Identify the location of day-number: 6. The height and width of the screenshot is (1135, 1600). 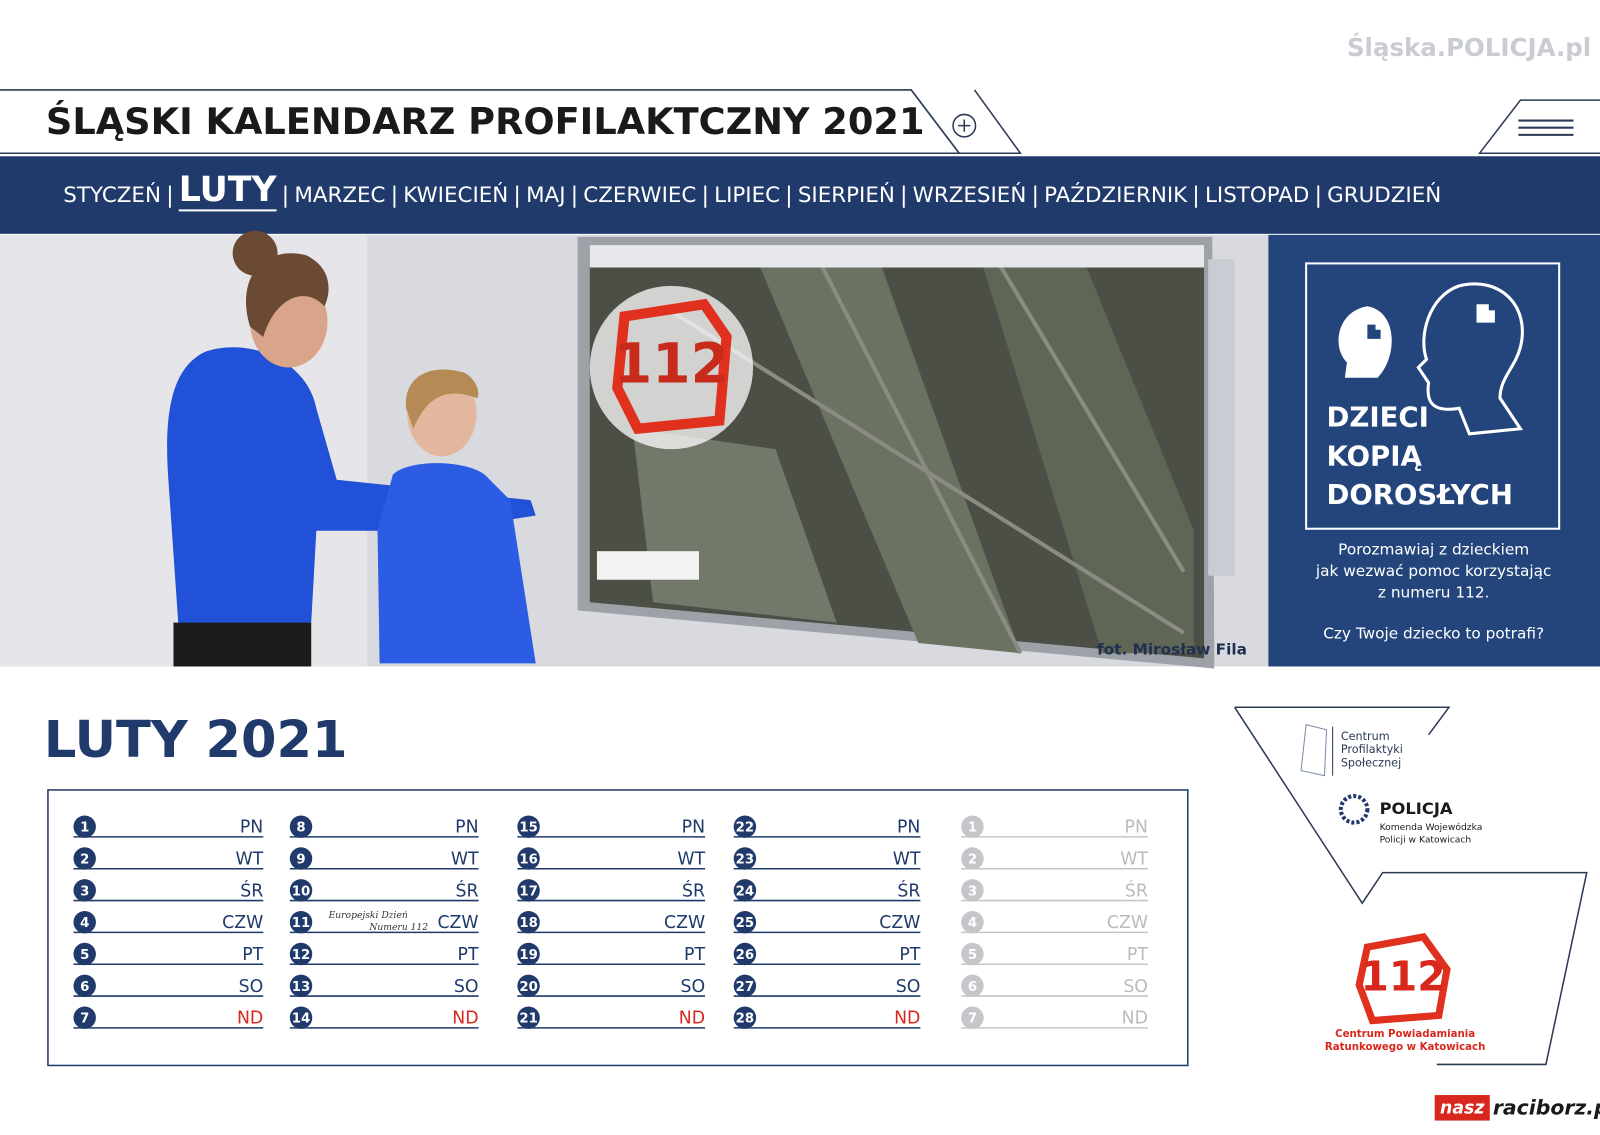
(84, 987).